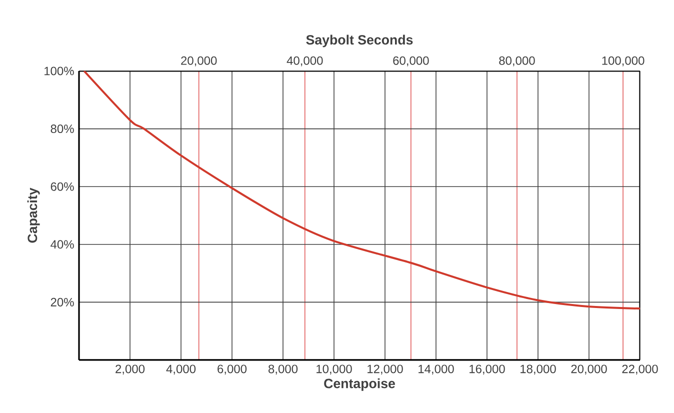 This screenshot has height=413, width=674. Describe the element at coordinates (411, 61) in the screenshot. I see `x2-tick-label: 60,000` at that location.